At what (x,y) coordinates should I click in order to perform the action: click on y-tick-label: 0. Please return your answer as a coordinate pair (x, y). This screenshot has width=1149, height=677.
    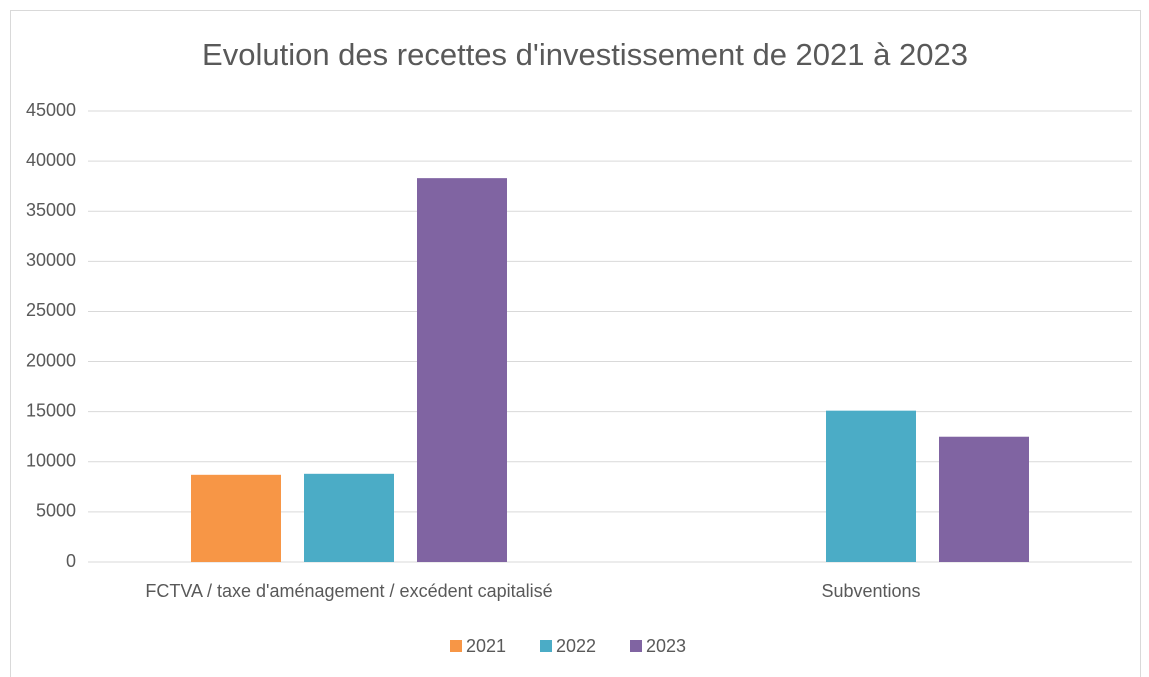
    Looking at the image, I should click on (71, 561).